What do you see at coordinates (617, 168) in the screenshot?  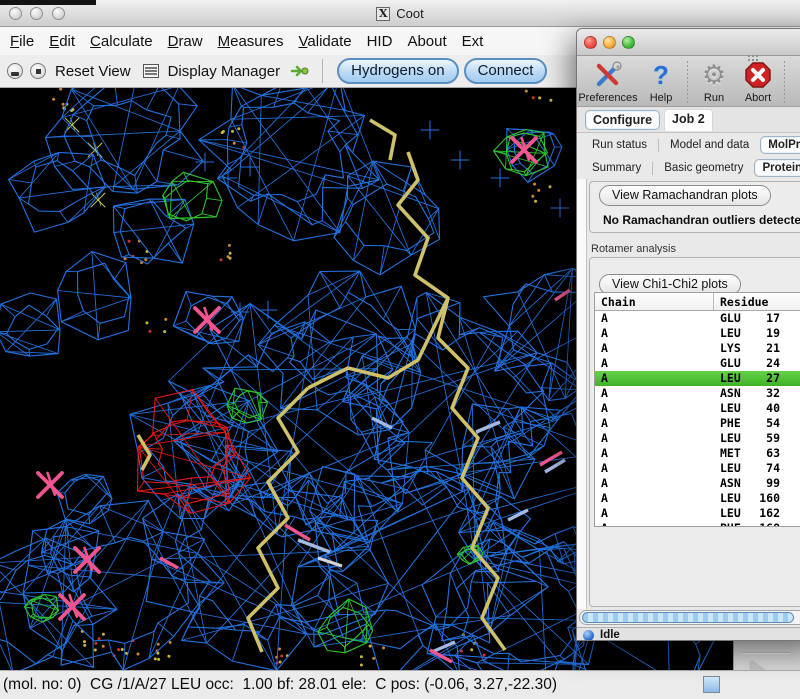 I see `tab-summary: Summary` at bounding box center [617, 168].